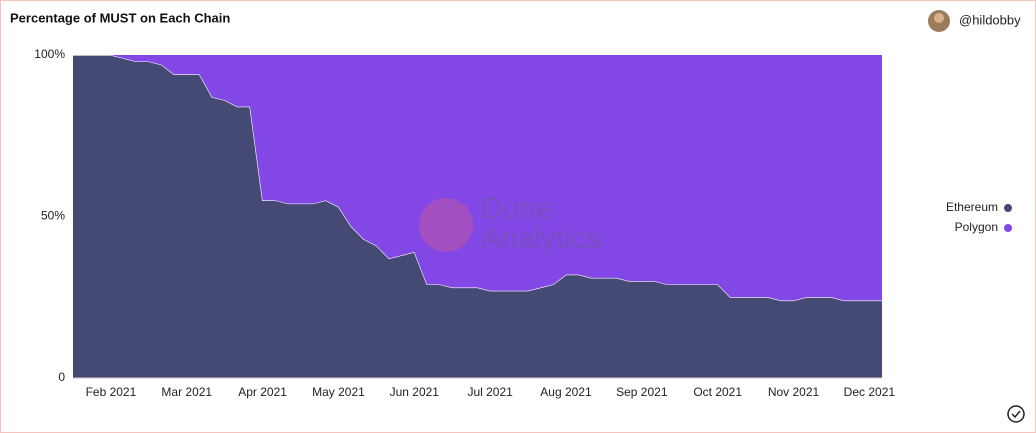 Image resolution: width=1036 pixels, height=433 pixels. What do you see at coordinates (61, 377) in the screenshot?
I see `y-tick-label: 0` at bounding box center [61, 377].